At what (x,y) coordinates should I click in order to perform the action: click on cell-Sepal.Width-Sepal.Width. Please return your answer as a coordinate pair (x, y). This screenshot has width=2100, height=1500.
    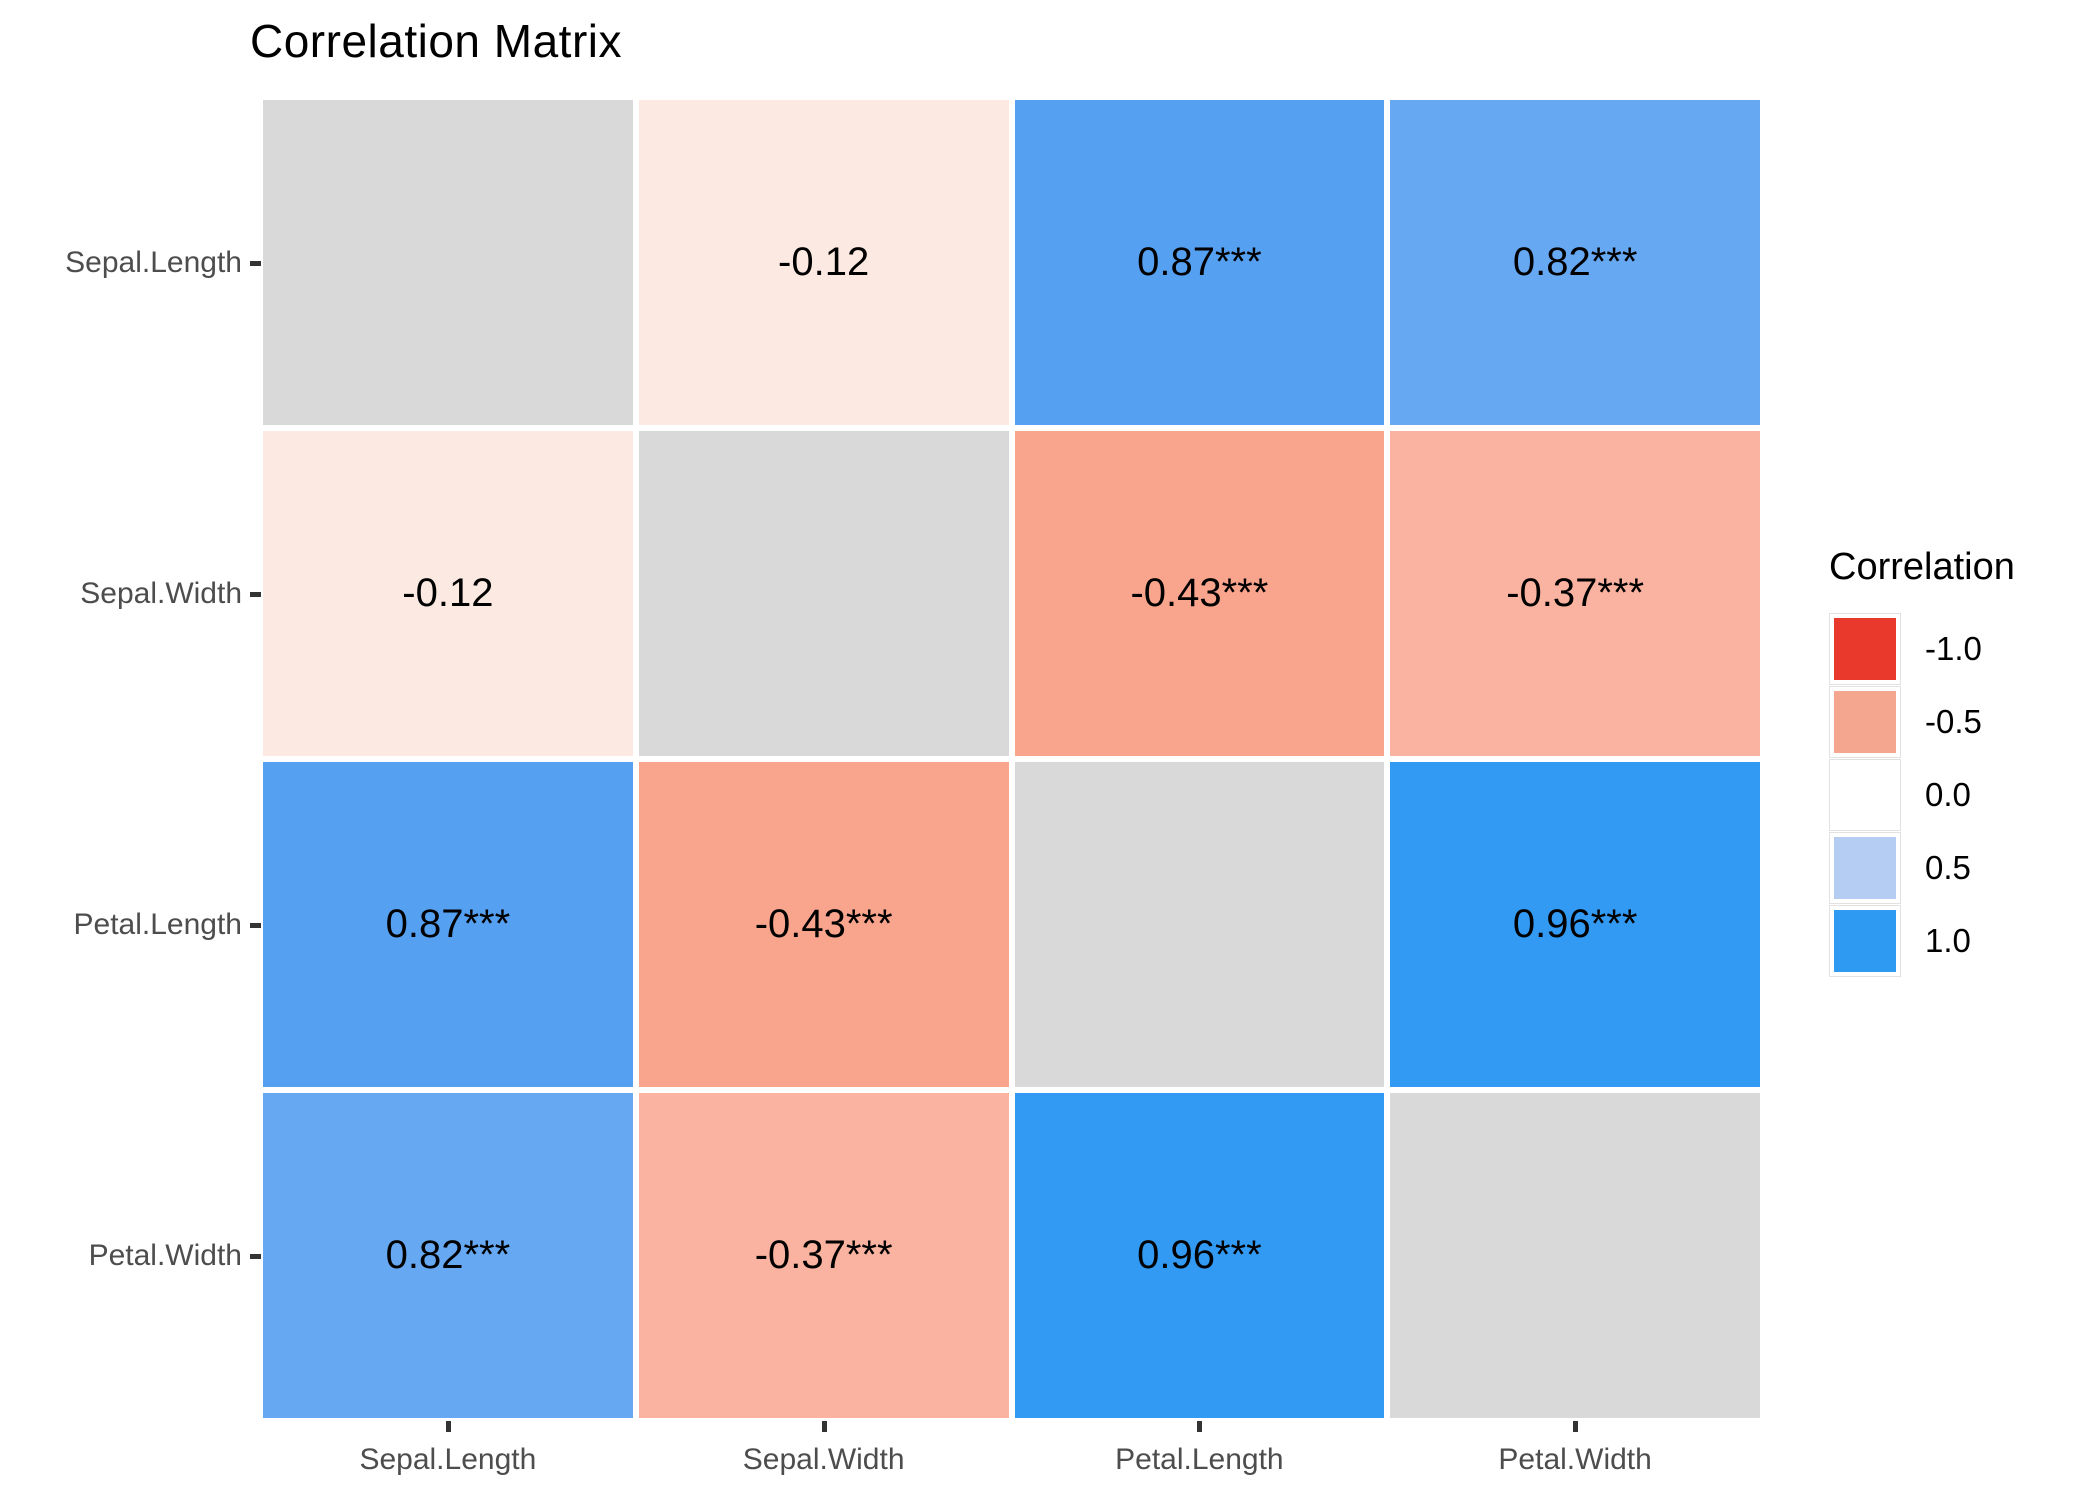
    Looking at the image, I should click on (823, 593).